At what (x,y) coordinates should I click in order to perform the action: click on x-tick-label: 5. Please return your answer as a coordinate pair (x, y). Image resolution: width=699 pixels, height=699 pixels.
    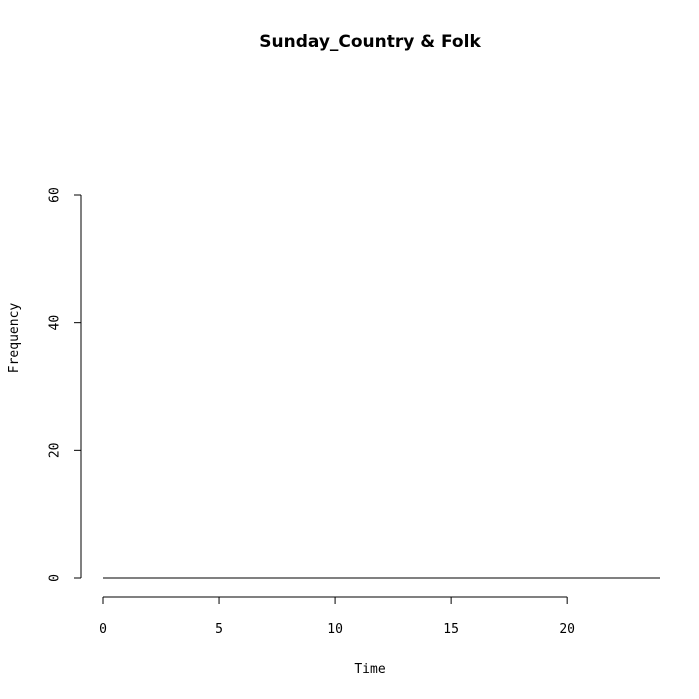
    Looking at the image, I should click on (219, 629).